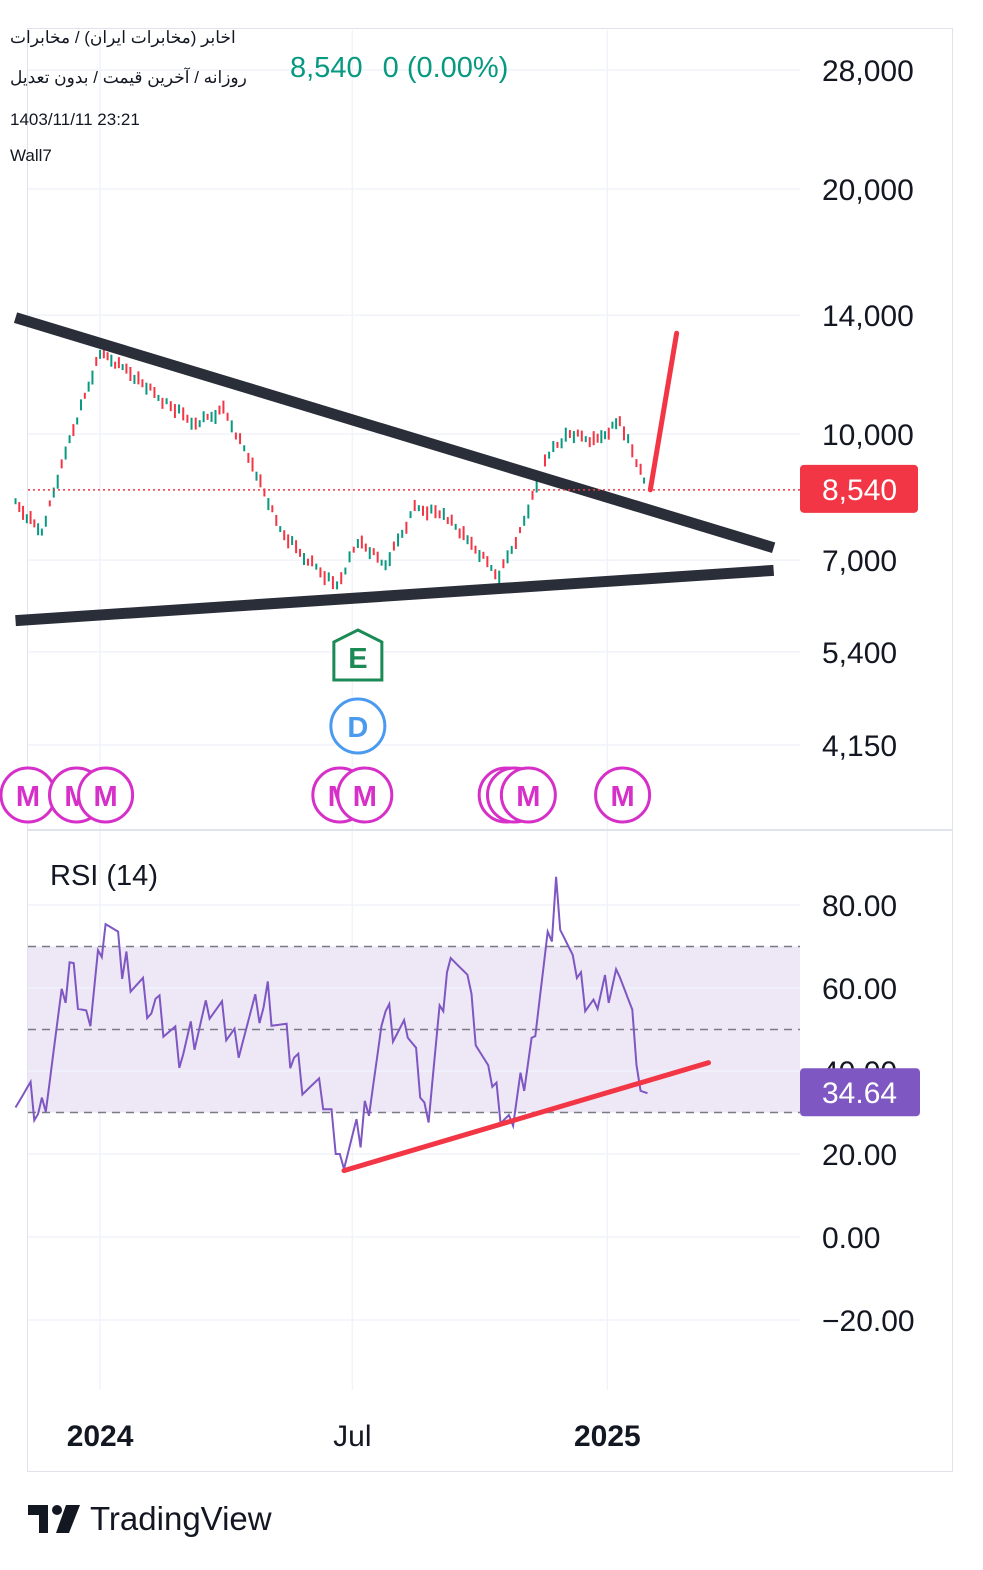 The height and width of the screenshot is (1570, 983). What do you see at coordinates (851, 1238) in the screenshot?
I see `rsi-tick-label: 0.00` at bounding box center [851, 1238].